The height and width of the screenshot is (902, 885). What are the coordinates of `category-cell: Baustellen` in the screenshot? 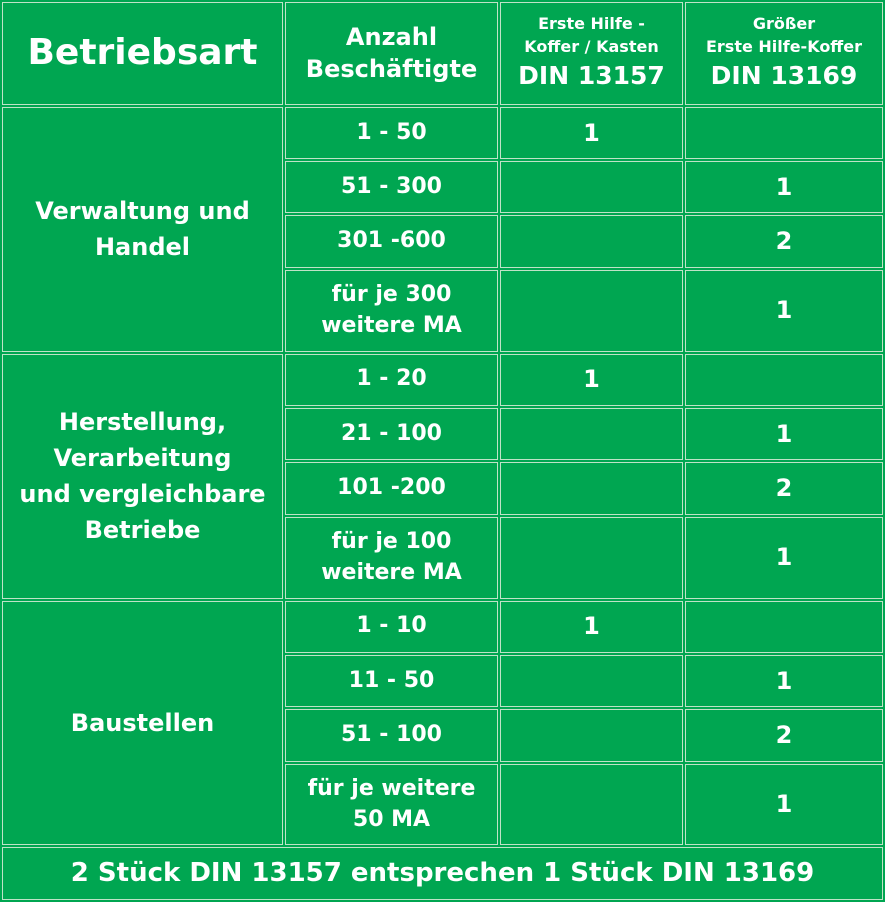 It's located at (142, 723).